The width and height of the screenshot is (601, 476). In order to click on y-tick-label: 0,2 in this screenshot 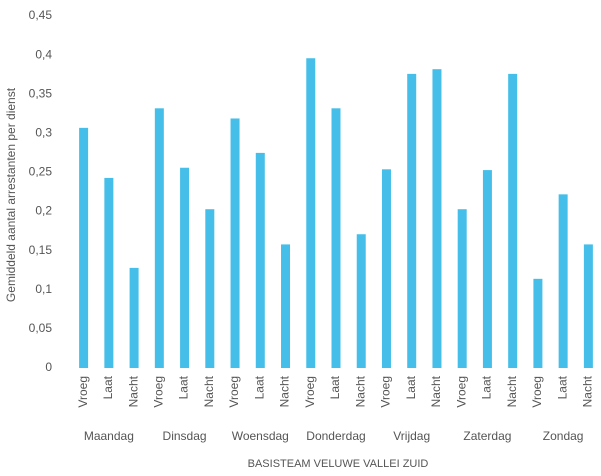, I will do `click(43, 211)`.